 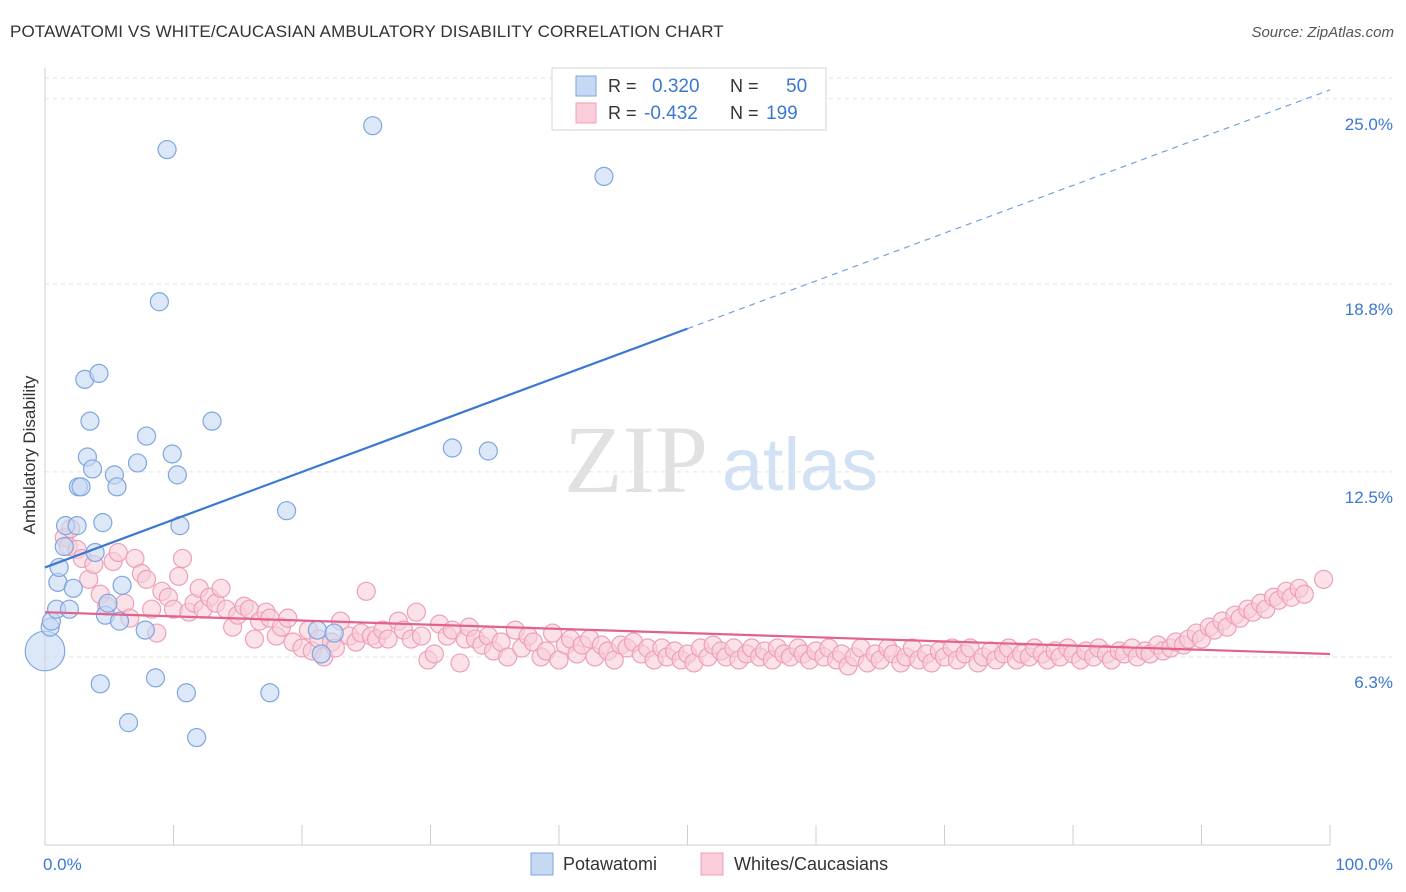 I want to click on legend-whites-label: Whites/Caucasians, so click(x=811, y=864).